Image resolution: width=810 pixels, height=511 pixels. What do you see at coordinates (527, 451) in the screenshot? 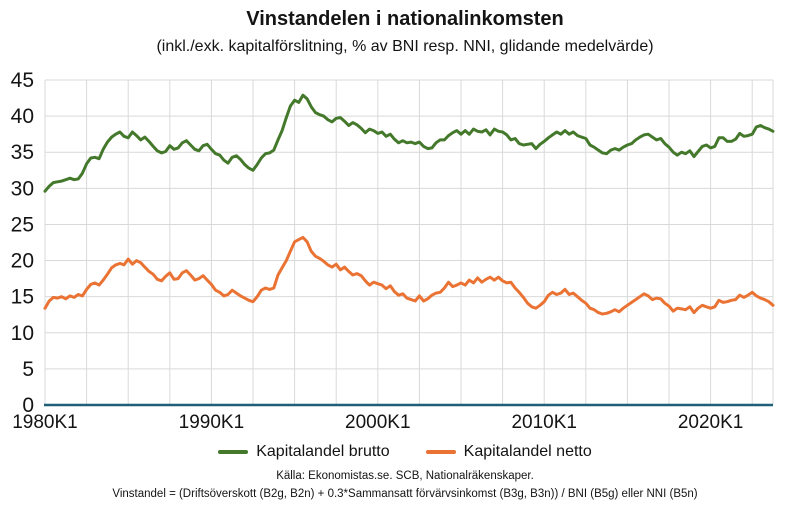
I see `legend-label-netto: Kapitalandel netto` at bounding box center [527, 451].